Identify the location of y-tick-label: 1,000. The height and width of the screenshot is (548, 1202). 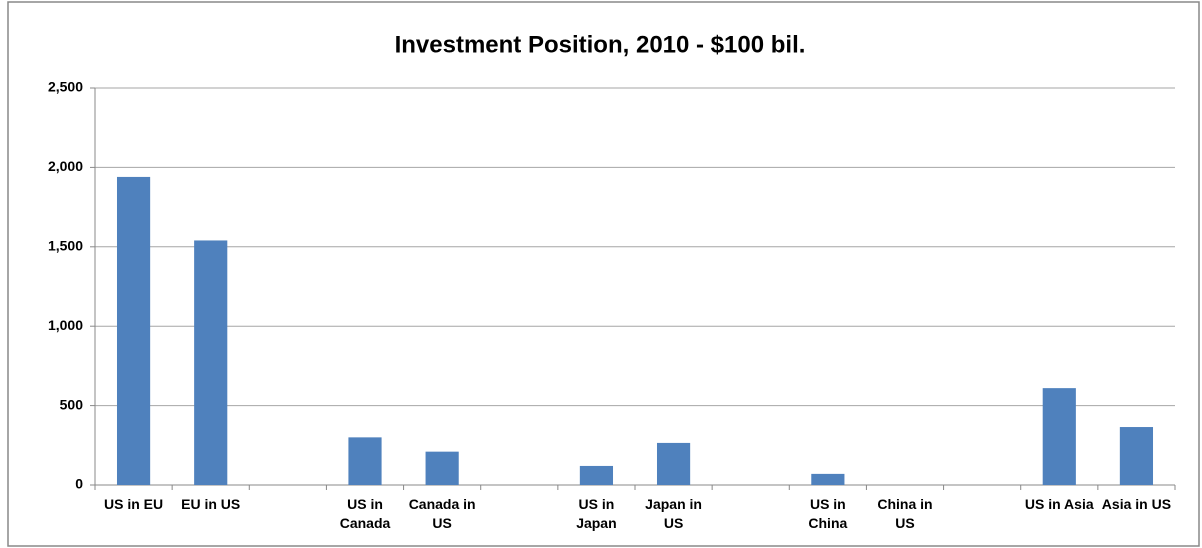
(65, 325).